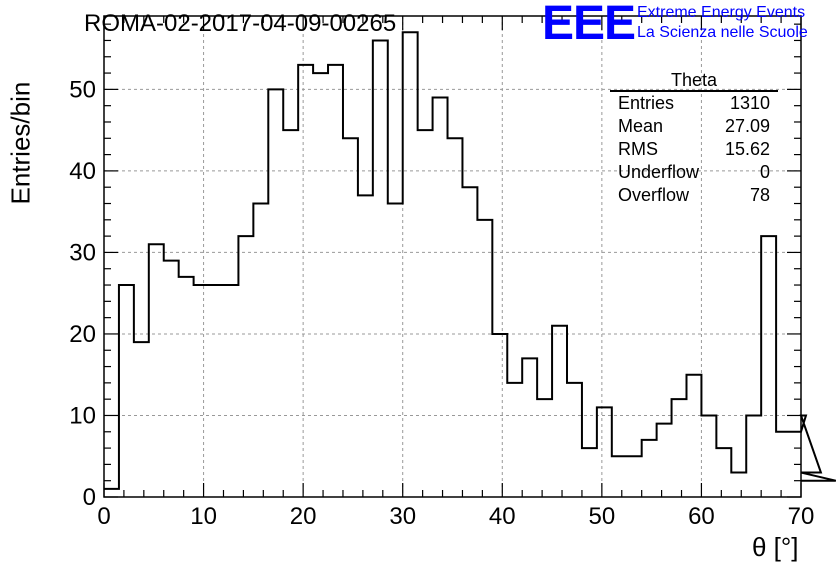 Image resolution: width=836 pixels, height=572 pixels. I want to click on stats-value: 0, so click(764, 172).